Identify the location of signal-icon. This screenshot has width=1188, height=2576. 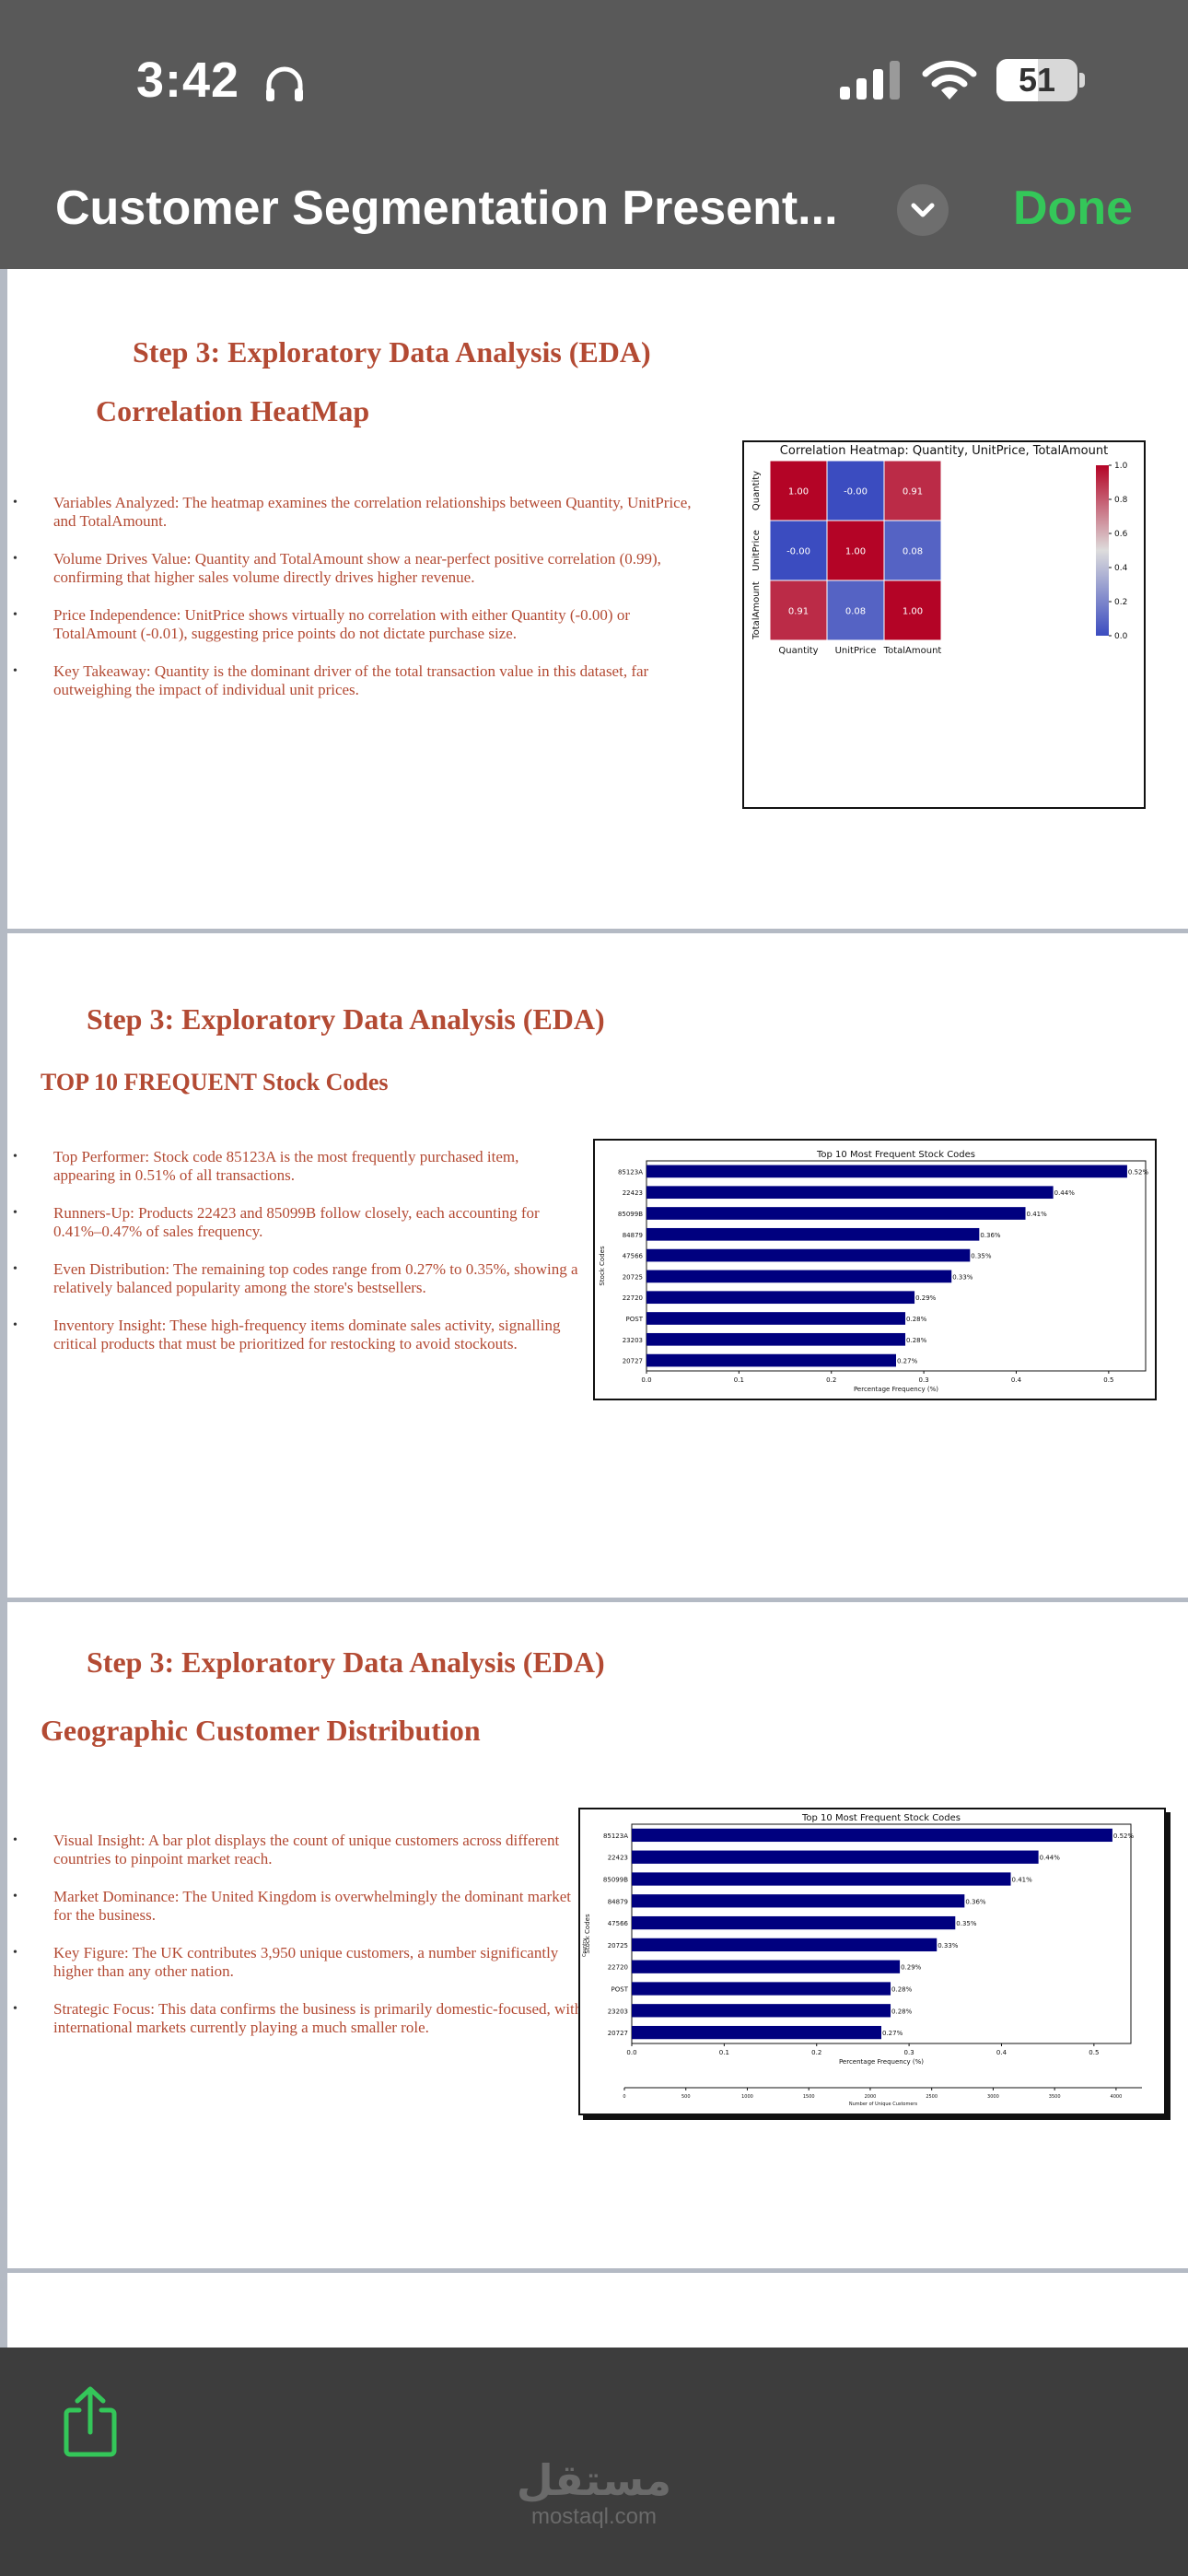
(870, 80).